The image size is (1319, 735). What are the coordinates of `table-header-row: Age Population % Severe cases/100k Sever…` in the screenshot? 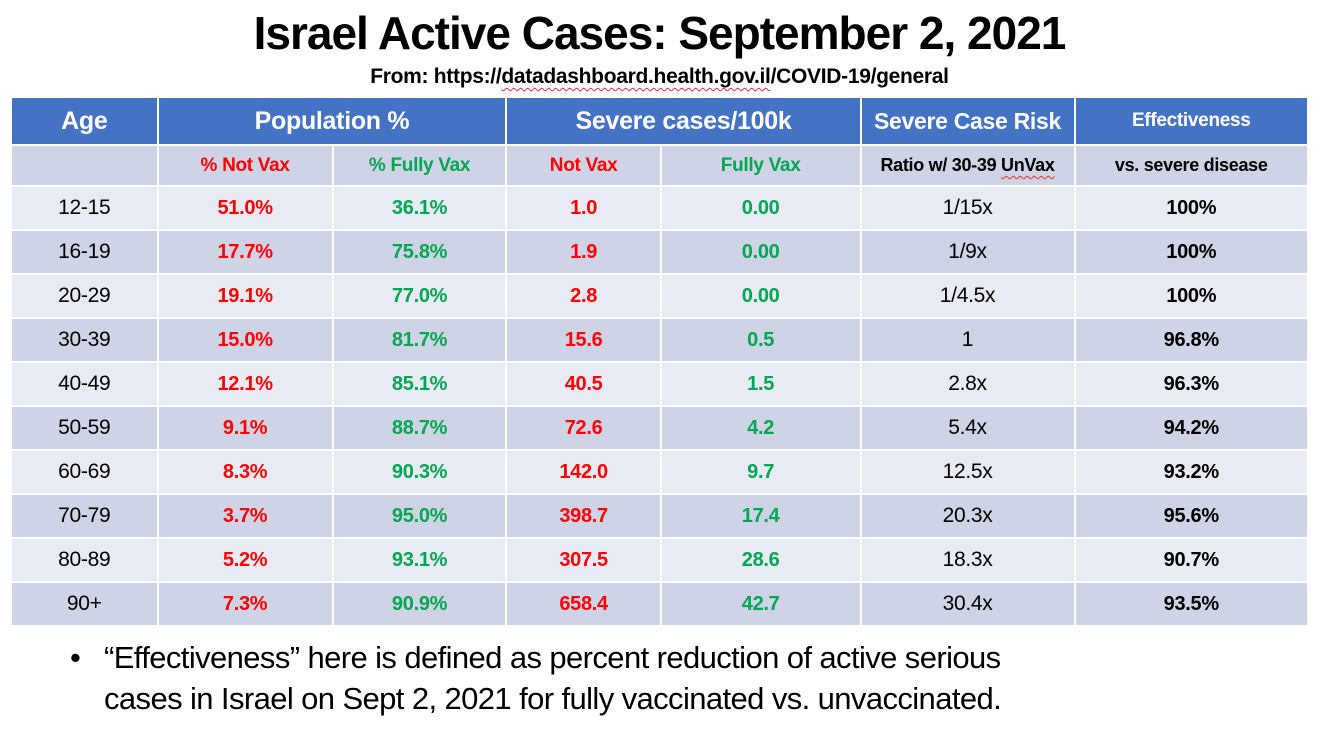 It's located at (659, 121).